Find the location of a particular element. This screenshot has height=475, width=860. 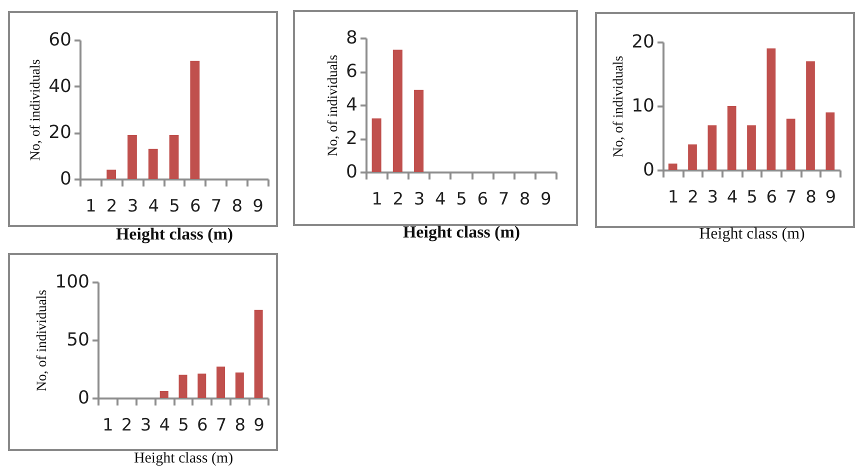

y-tick-label: 4 is located at coordinates (352, 105).